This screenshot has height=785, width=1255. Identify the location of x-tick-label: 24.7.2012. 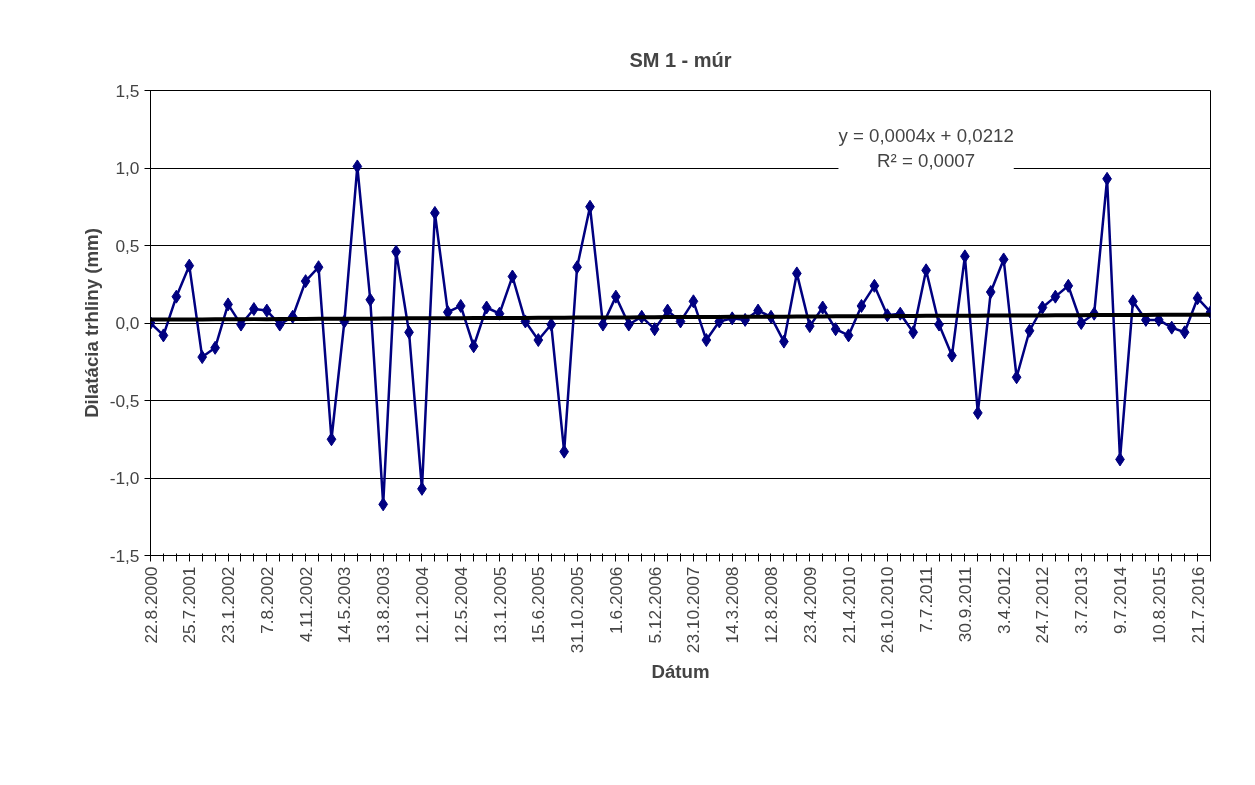
(1042, 605).